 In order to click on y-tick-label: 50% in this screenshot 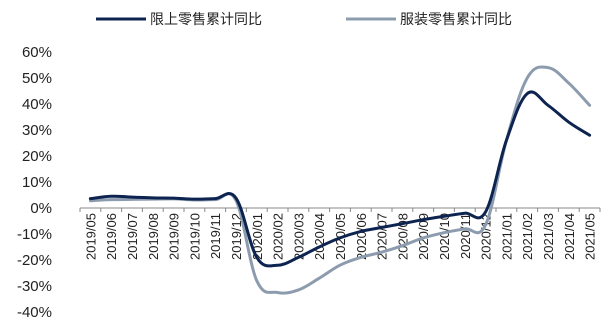, I will do `click(37, 78)`.